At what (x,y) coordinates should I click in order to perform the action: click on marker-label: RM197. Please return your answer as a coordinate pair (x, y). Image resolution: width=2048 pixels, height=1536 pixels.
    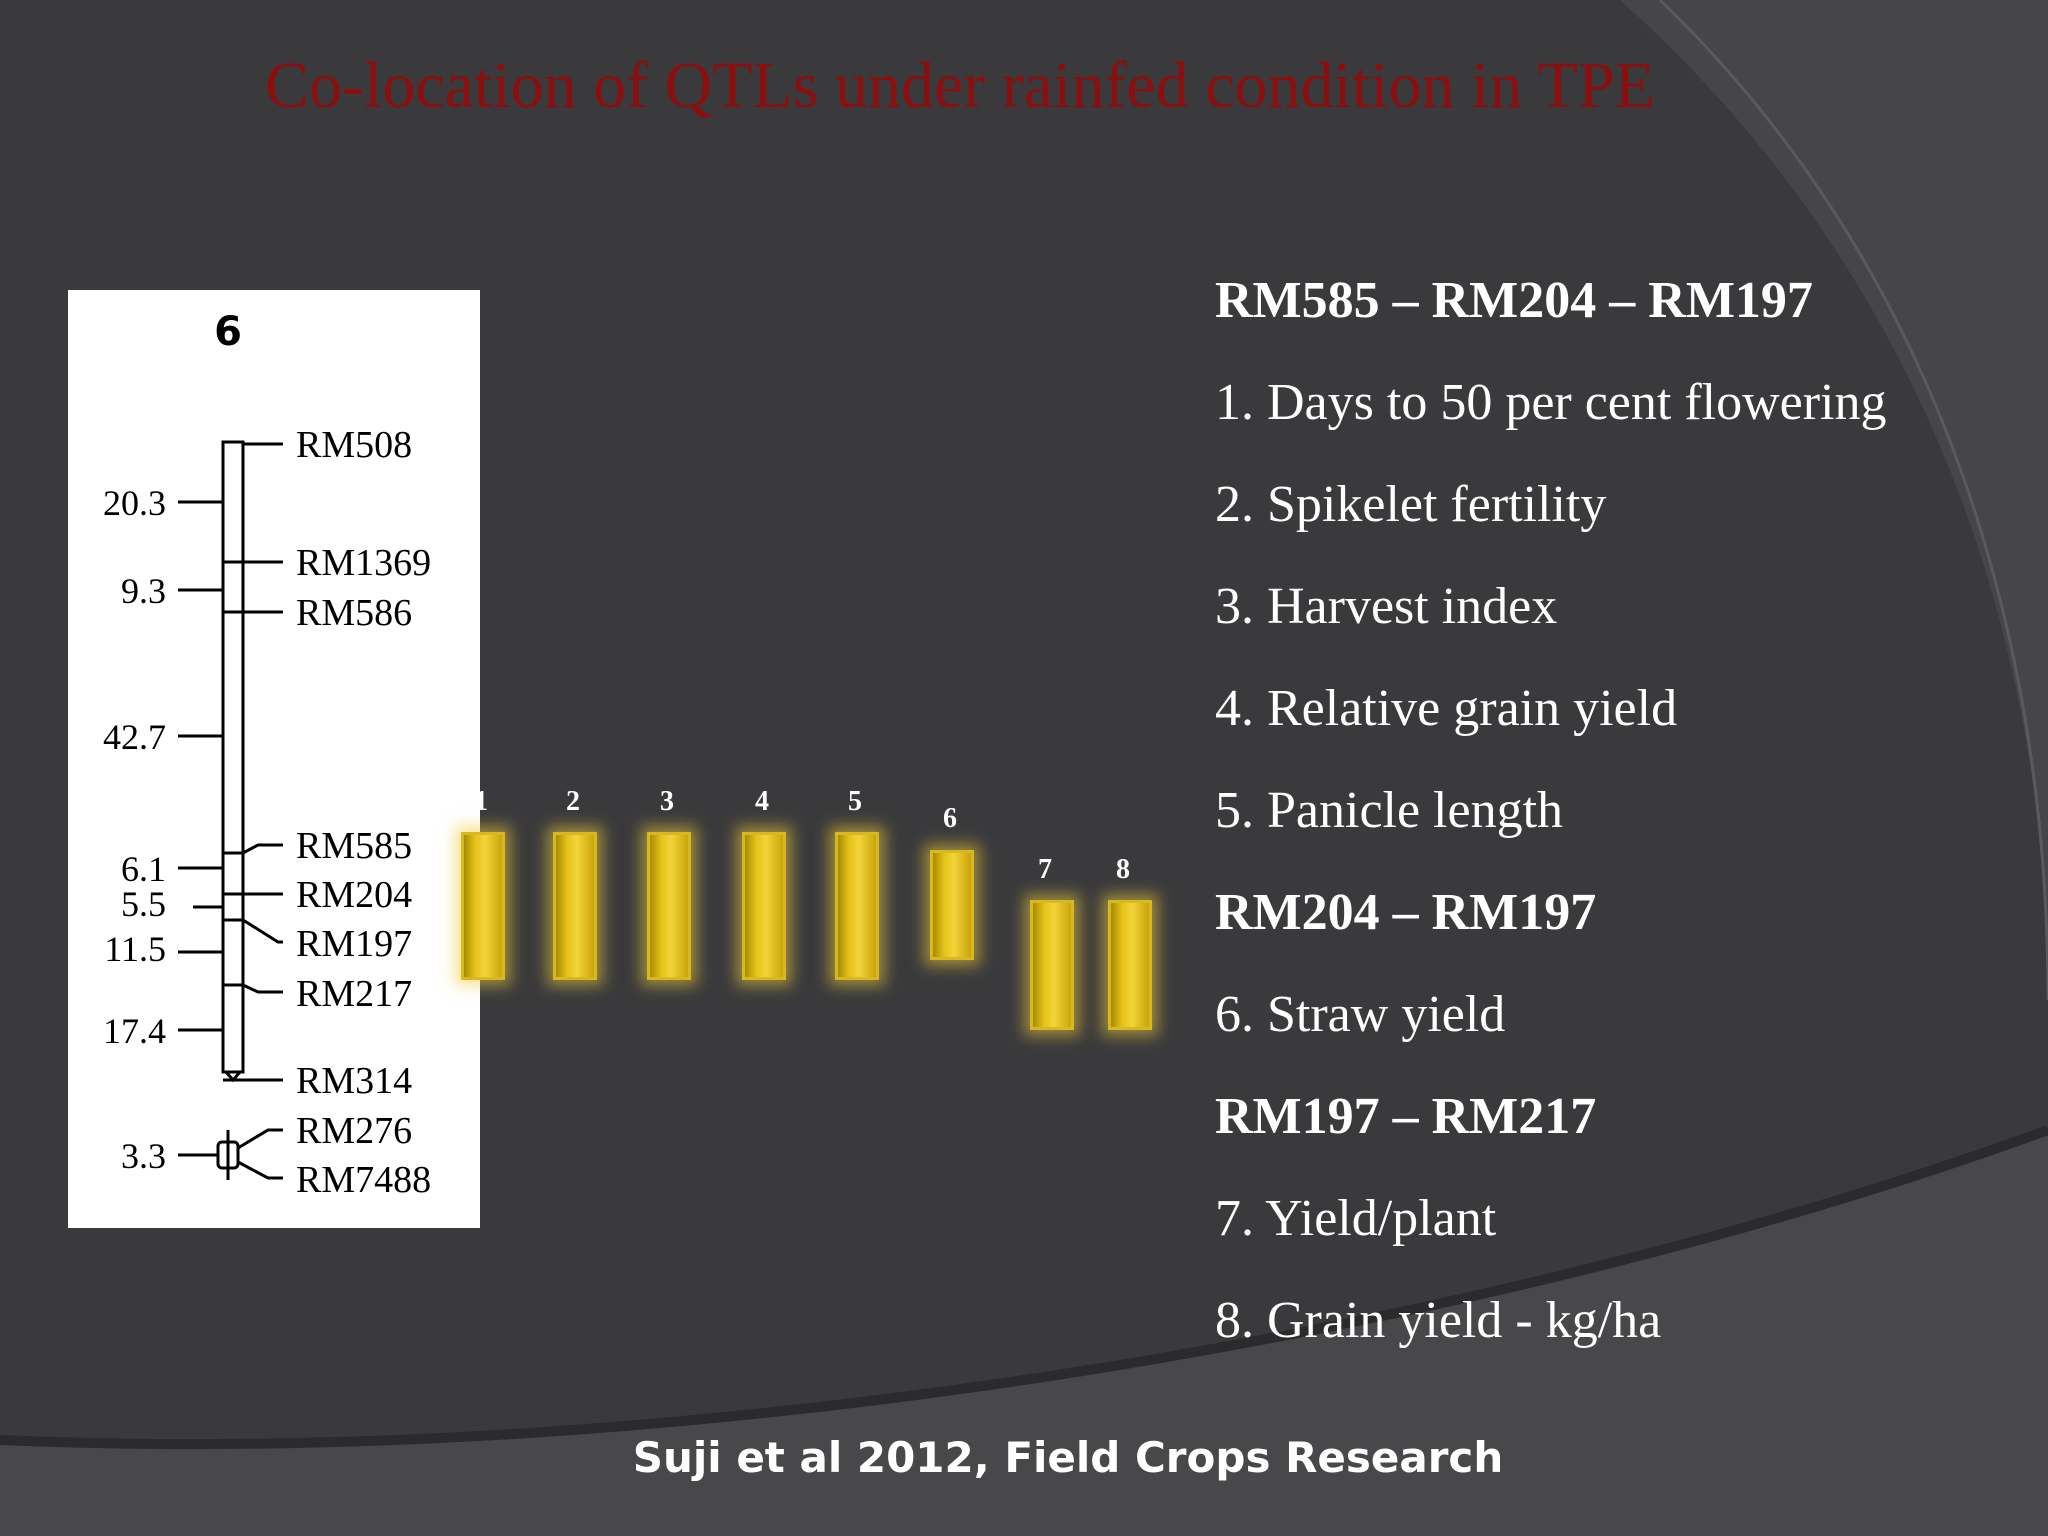
    Looking at the image, I should click on (354, 944).